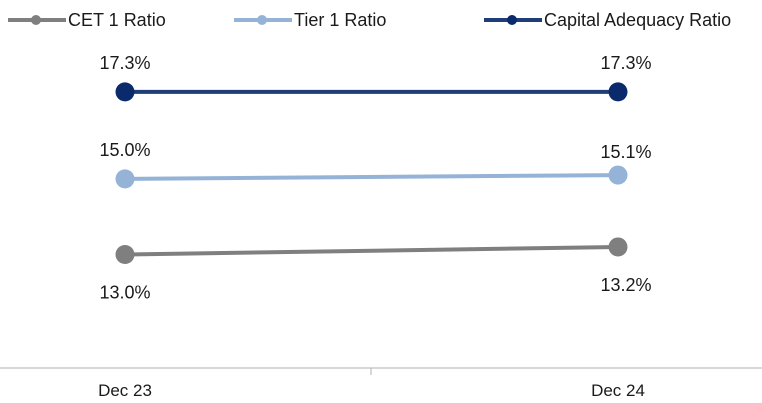 The image size is (762, 403). Describe the element at coordinates (371, 390) in the screenshot. I see `x-tick-labels: Dec 23 Dec 24` at that location.